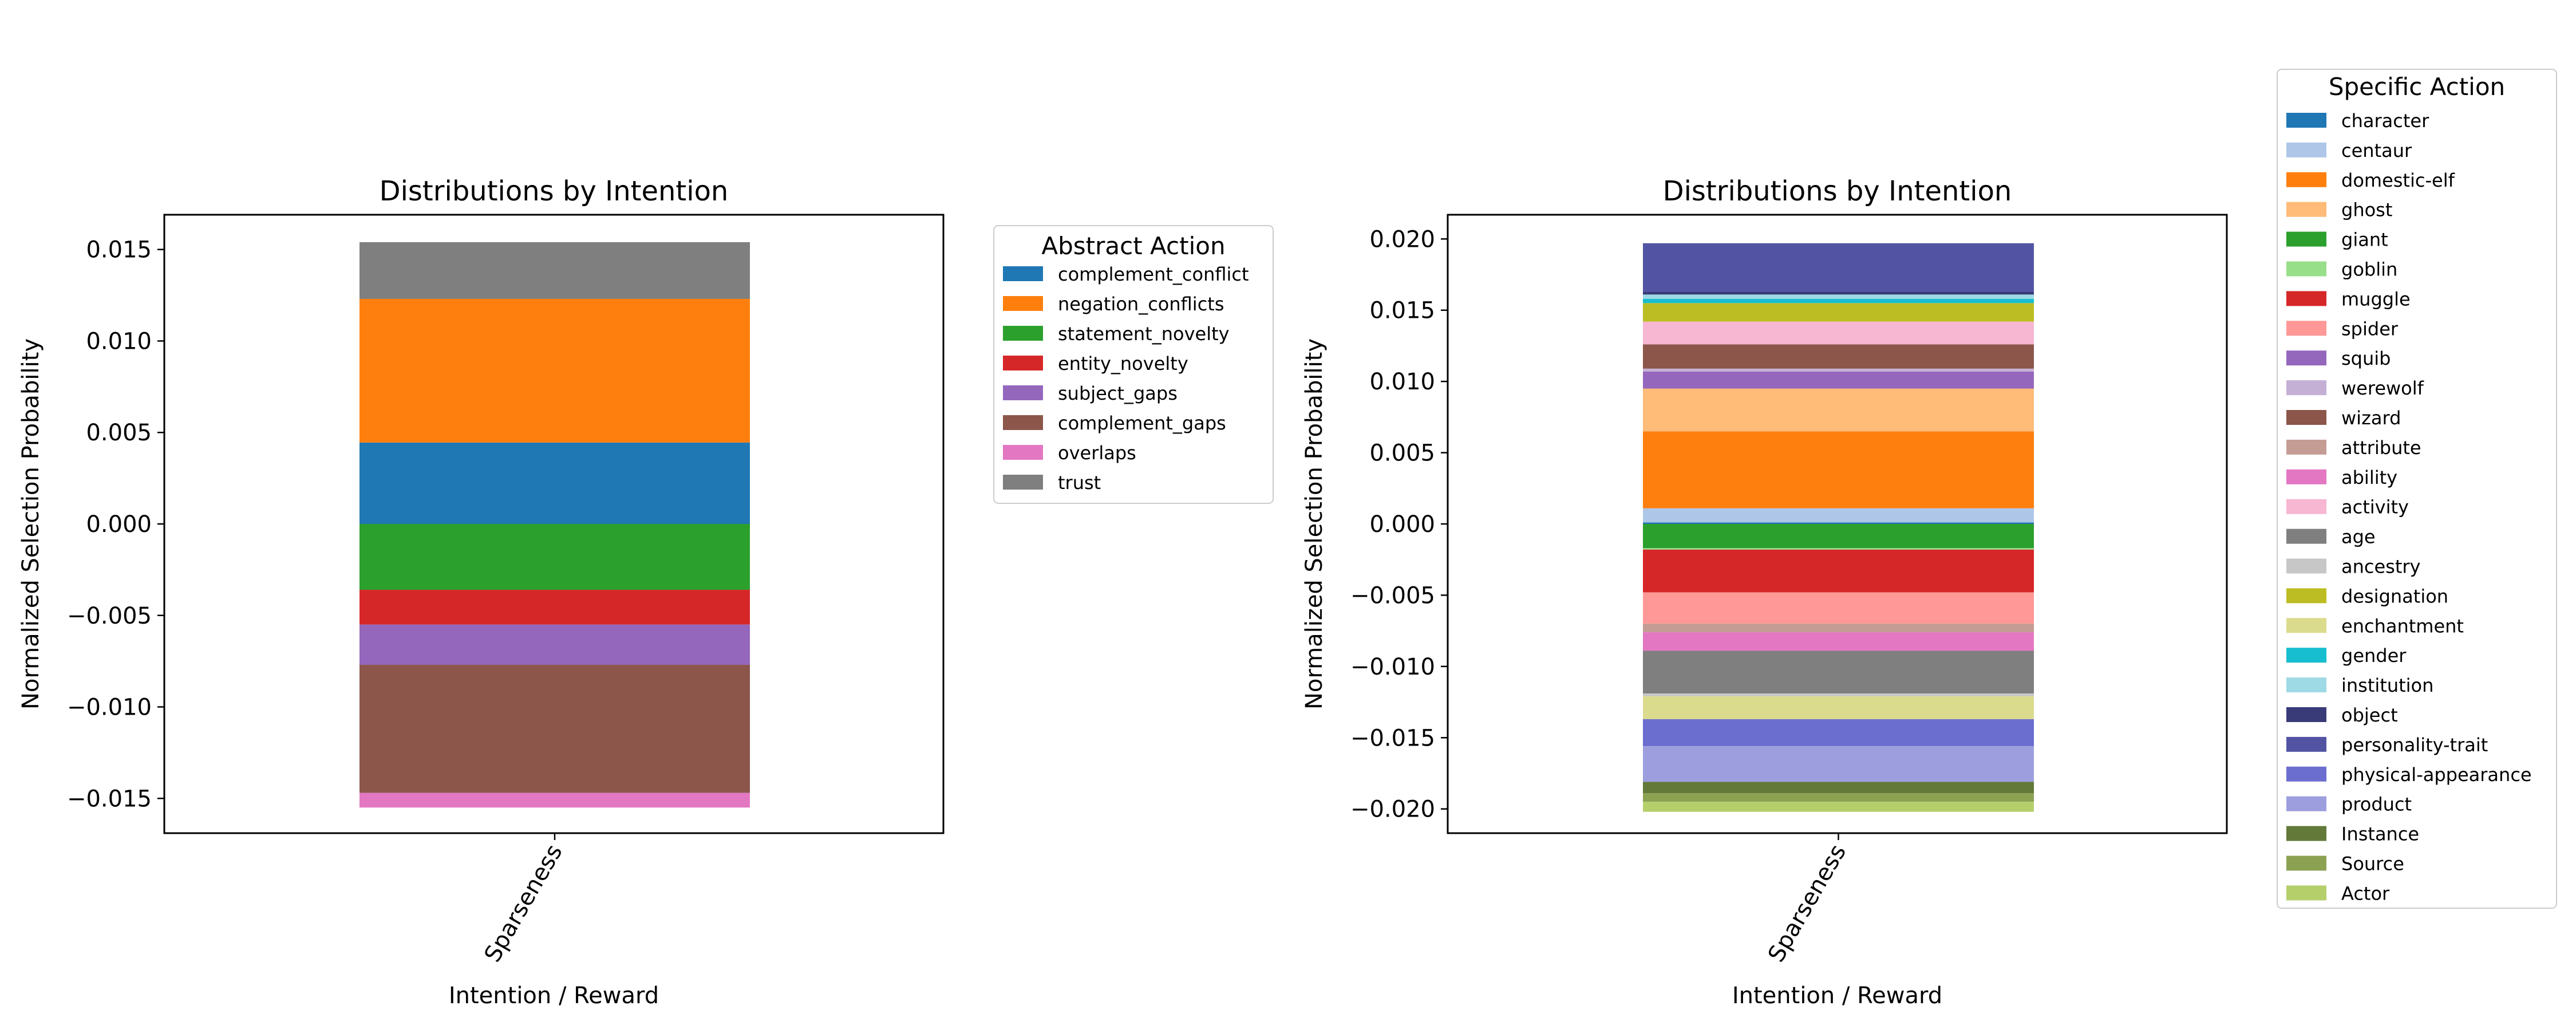 The width and height of the screenshot is (2576, 1033). Describe the element at coordinates (1144, 334) in the screenshot. I see `legend-label: statement_novelty` at that location.